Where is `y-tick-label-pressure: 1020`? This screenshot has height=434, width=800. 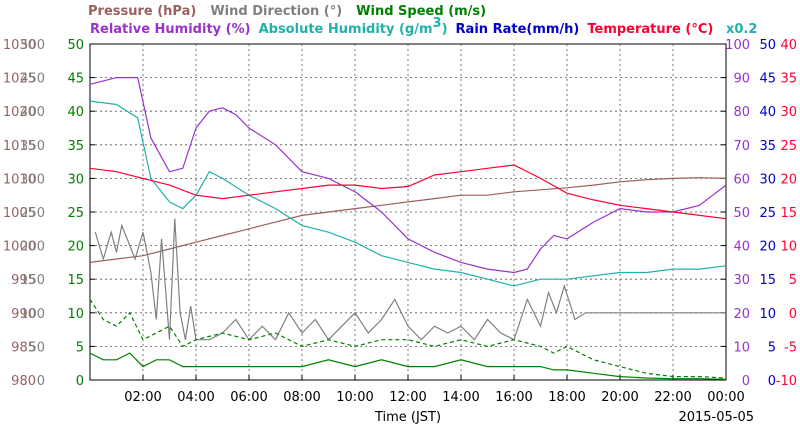 y-tick-label-pressure: 1020 is located at coordinates (19, 112).